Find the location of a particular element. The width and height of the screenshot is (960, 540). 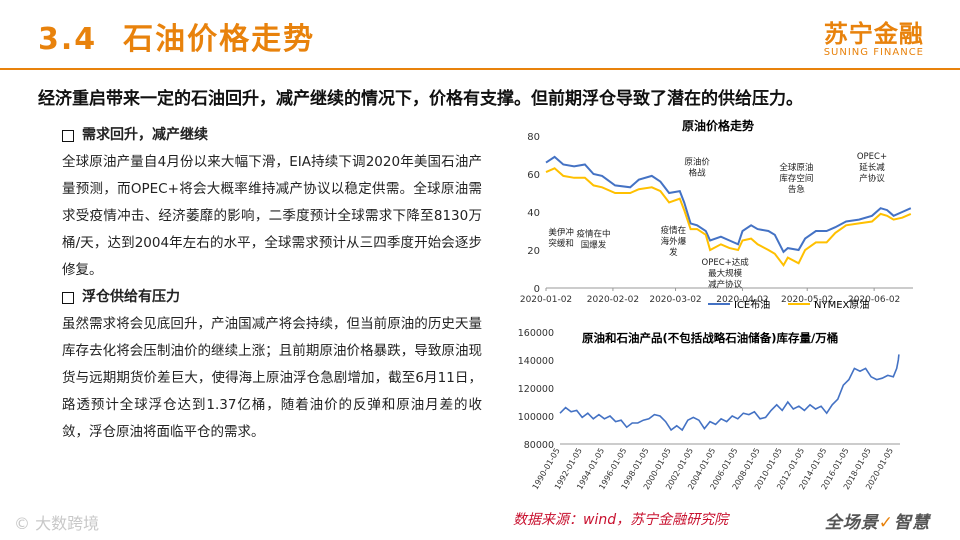

annotation-label: OPEC+达成 is located at coordinates (726, 262).